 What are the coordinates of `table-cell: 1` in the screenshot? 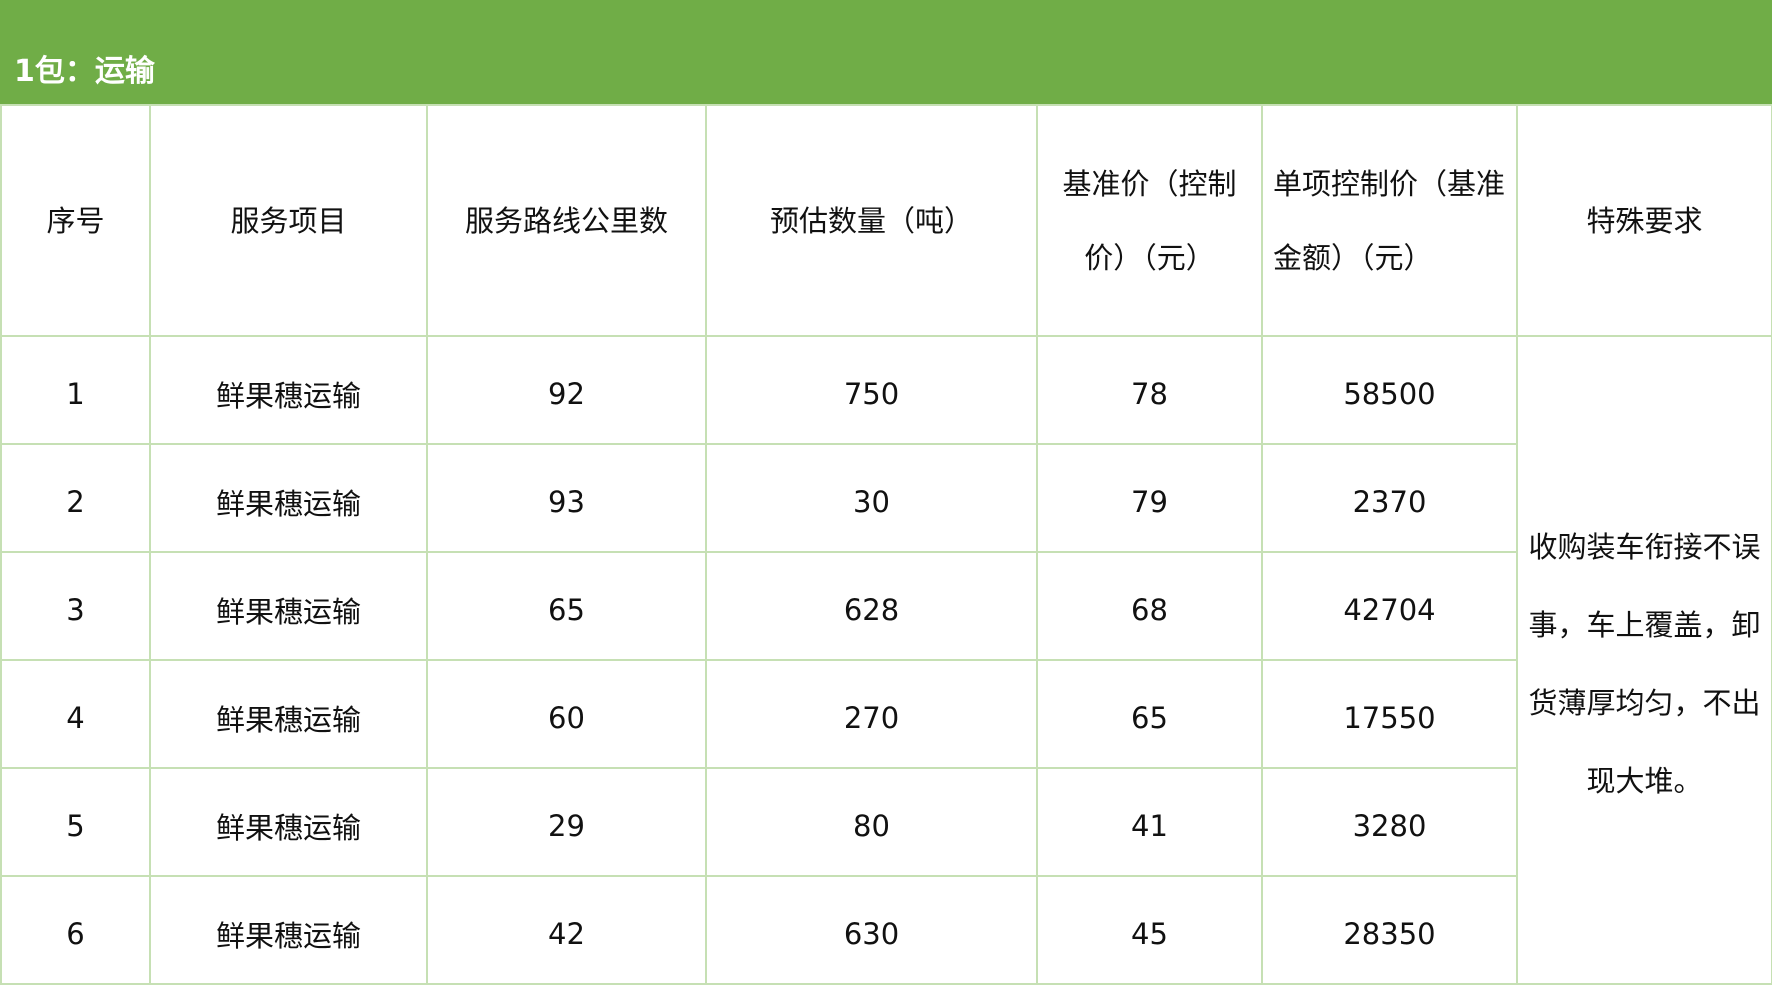 It's located at (75, 390).